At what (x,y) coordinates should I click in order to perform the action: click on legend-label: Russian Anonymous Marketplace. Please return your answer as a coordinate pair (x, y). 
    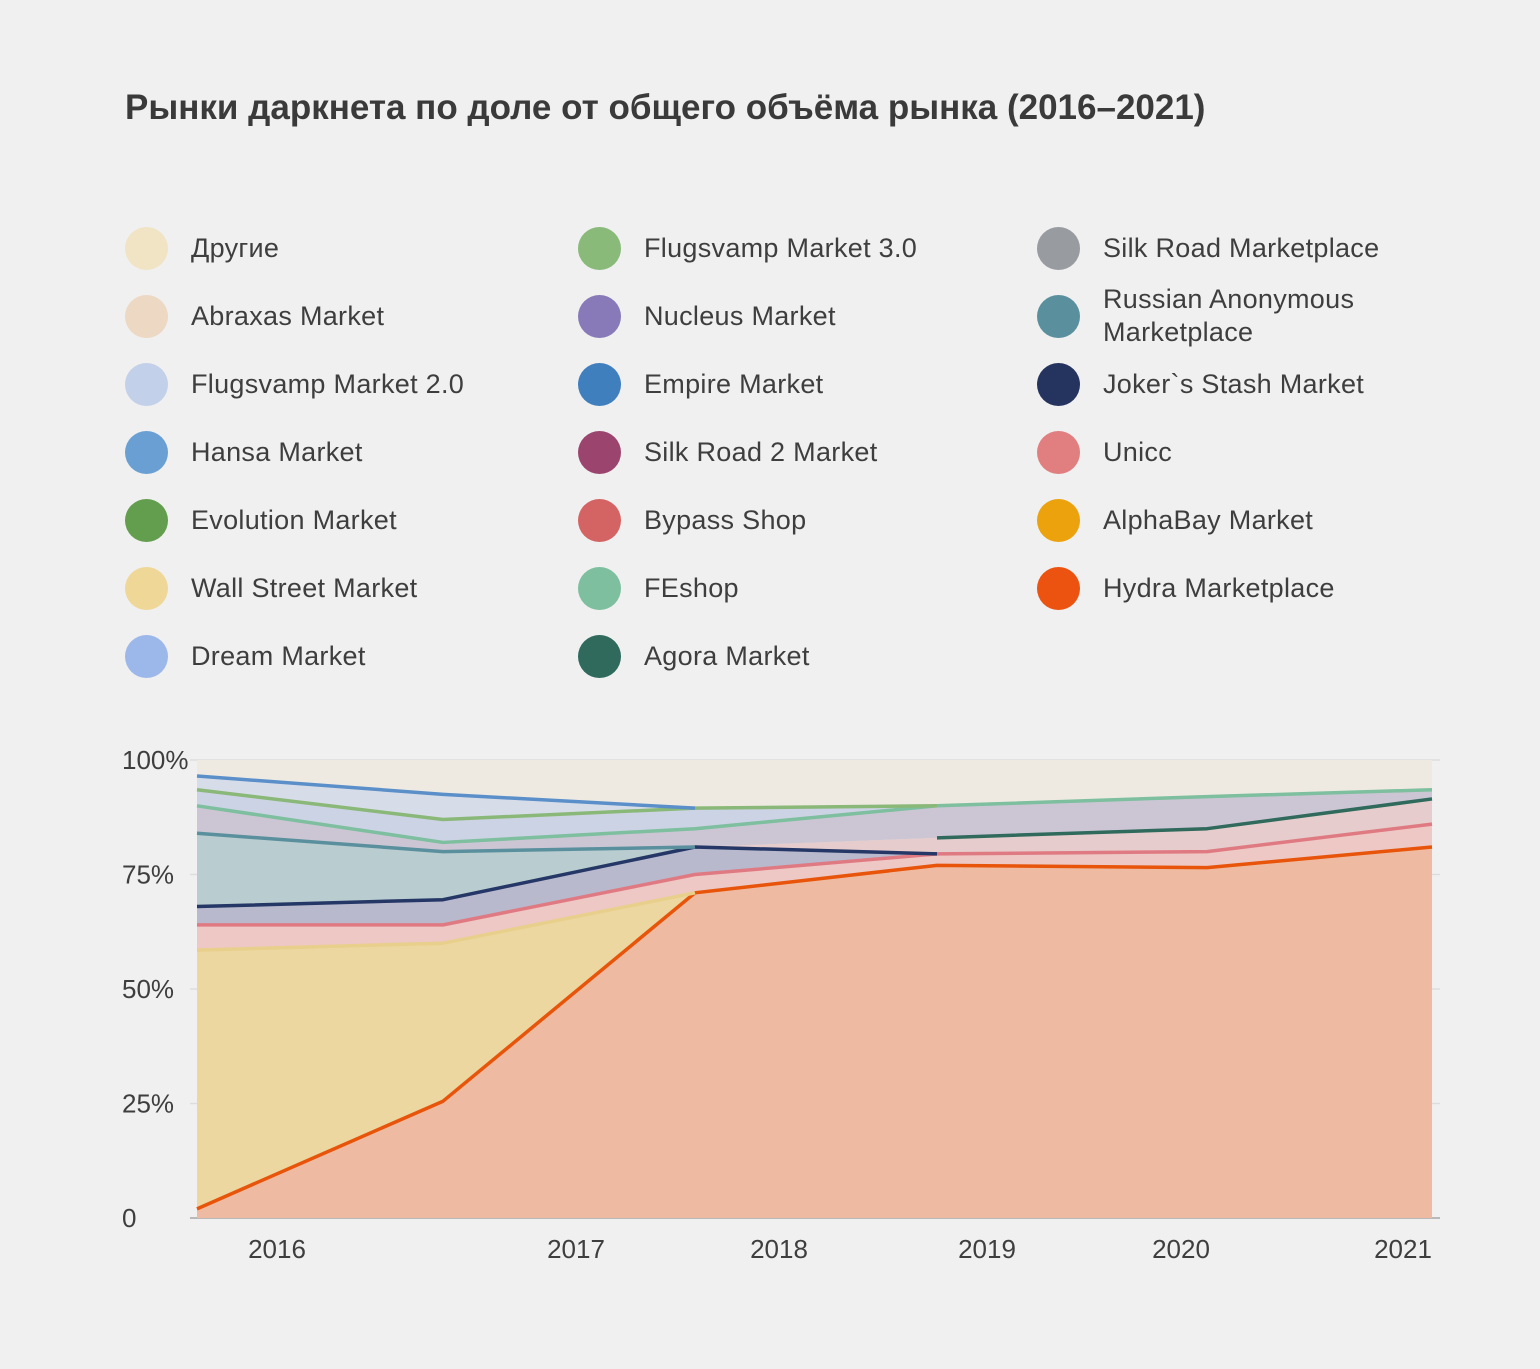
    Looking at the image, I should click on (1229, 315).